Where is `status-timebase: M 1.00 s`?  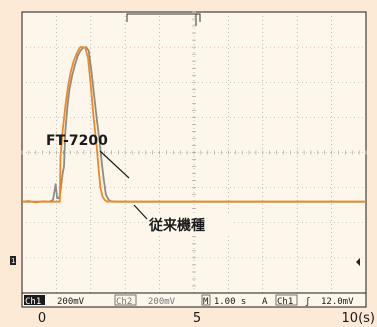
status-timebase: M 1.00 s is located at coordinates (224, 302).